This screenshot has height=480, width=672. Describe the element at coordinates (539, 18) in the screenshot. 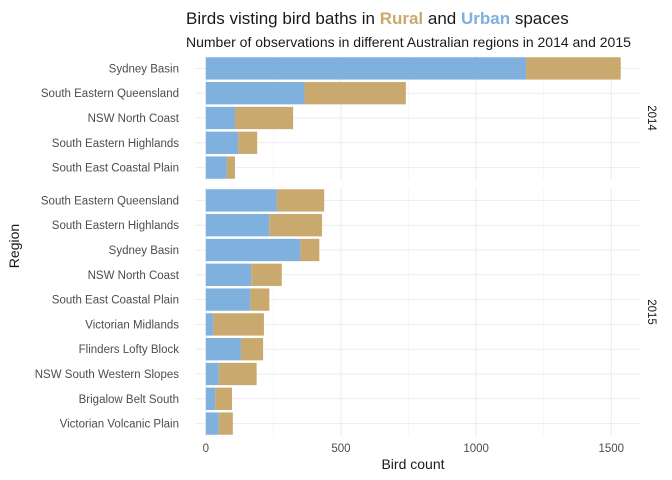

I see `title-part-4: spaces` at that location.